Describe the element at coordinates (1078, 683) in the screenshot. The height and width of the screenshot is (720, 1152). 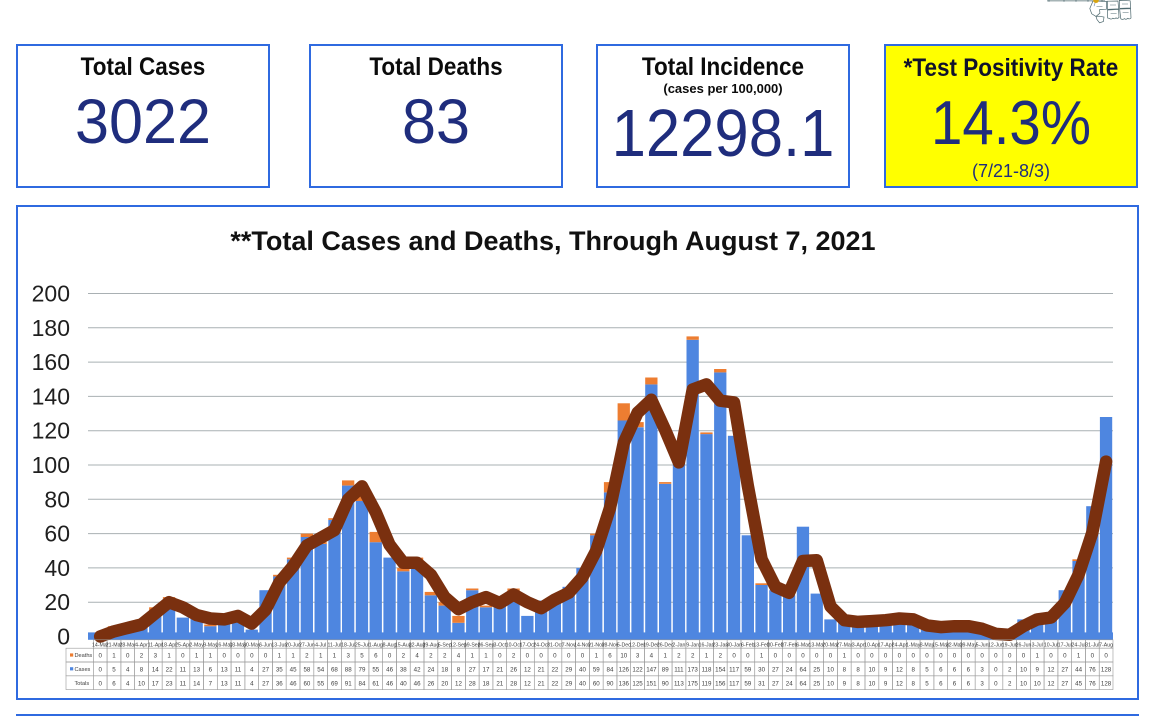
I see `svg-text: 45` at that location.